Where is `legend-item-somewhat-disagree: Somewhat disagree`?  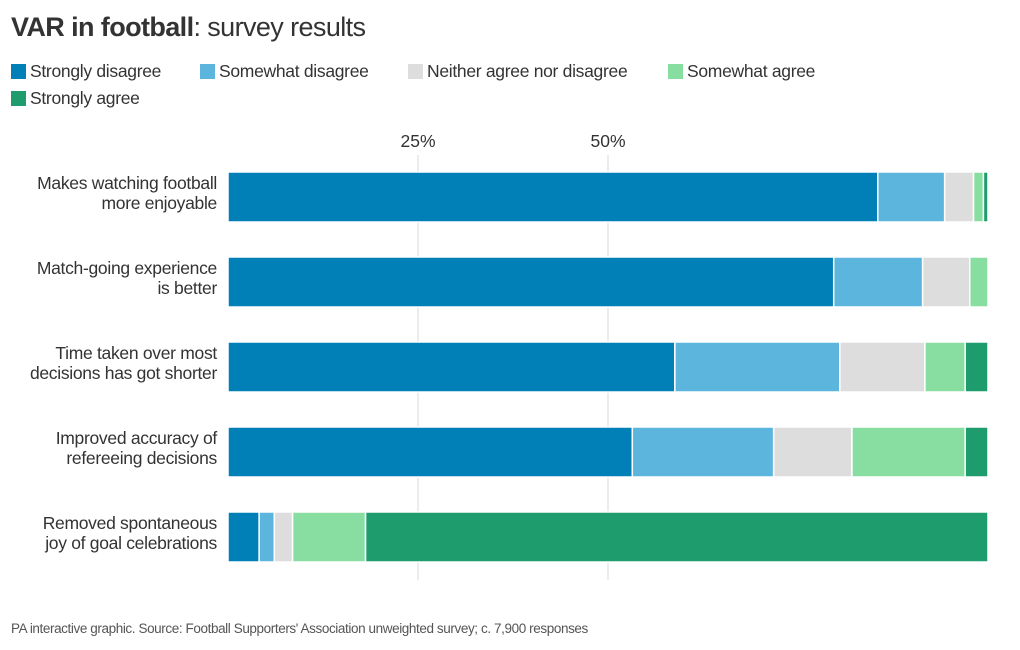
legend-item-somewhat-disagree: Somewhat disagree is located at coordinates (284, 71).